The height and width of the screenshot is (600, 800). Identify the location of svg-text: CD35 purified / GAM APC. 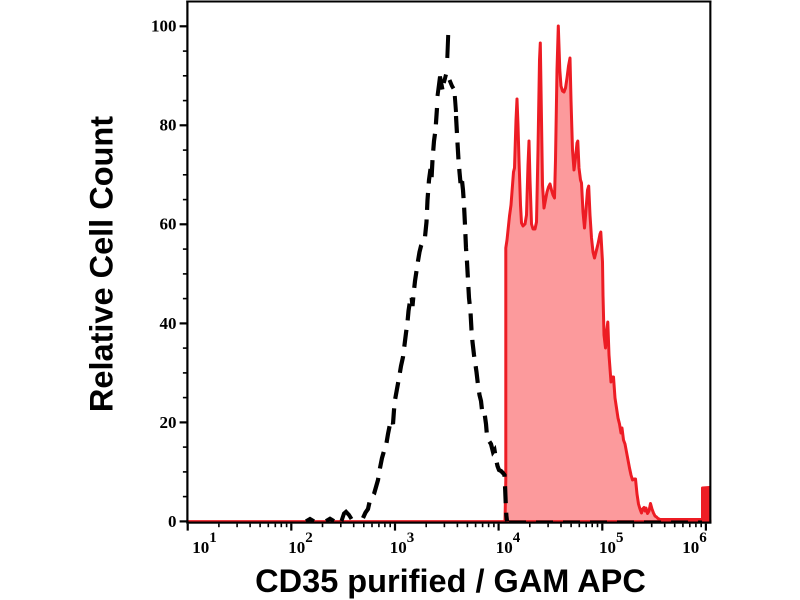
(450, 581).